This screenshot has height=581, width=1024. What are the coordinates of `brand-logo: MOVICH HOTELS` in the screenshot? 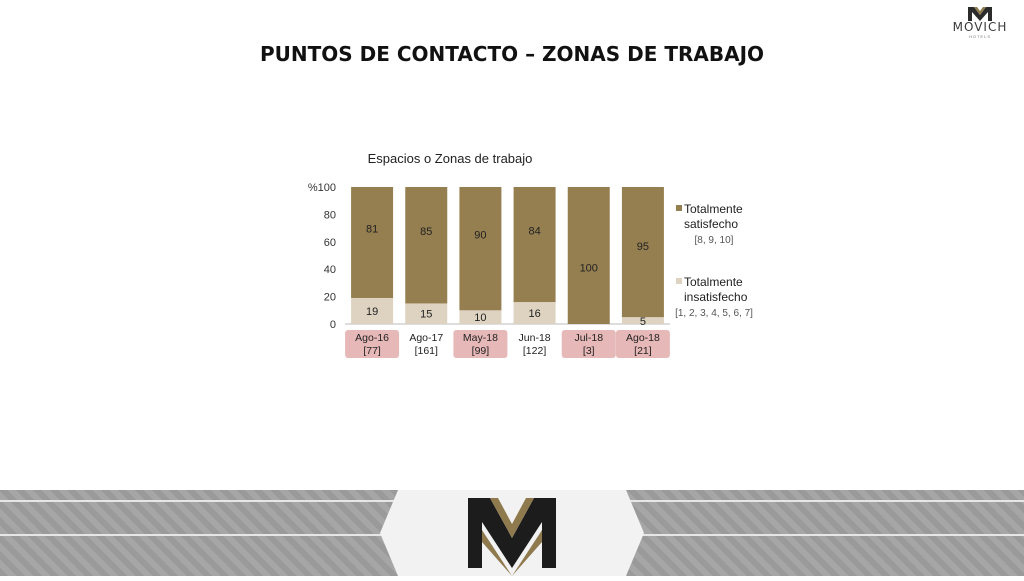 It's located at (980, 23).